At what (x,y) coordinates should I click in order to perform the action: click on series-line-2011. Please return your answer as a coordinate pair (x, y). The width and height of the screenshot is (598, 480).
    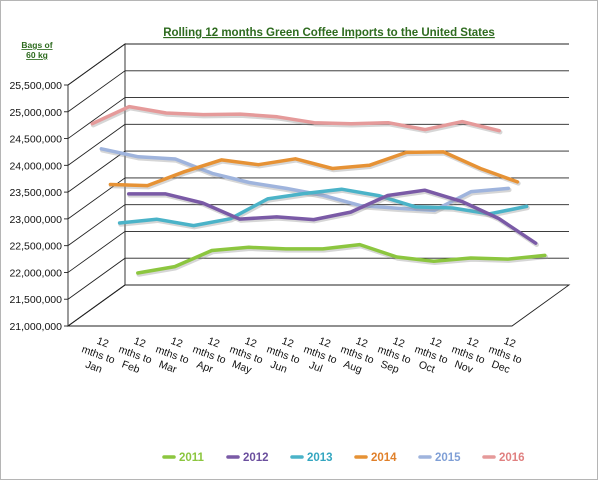
    Looking at the image, I should click on (341, 258).